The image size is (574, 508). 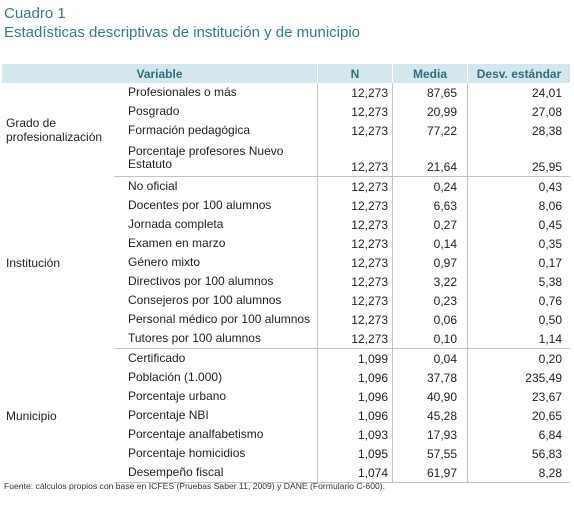 I want to click on variable-cell: Examen en marzo, so click(x=177, y=243).